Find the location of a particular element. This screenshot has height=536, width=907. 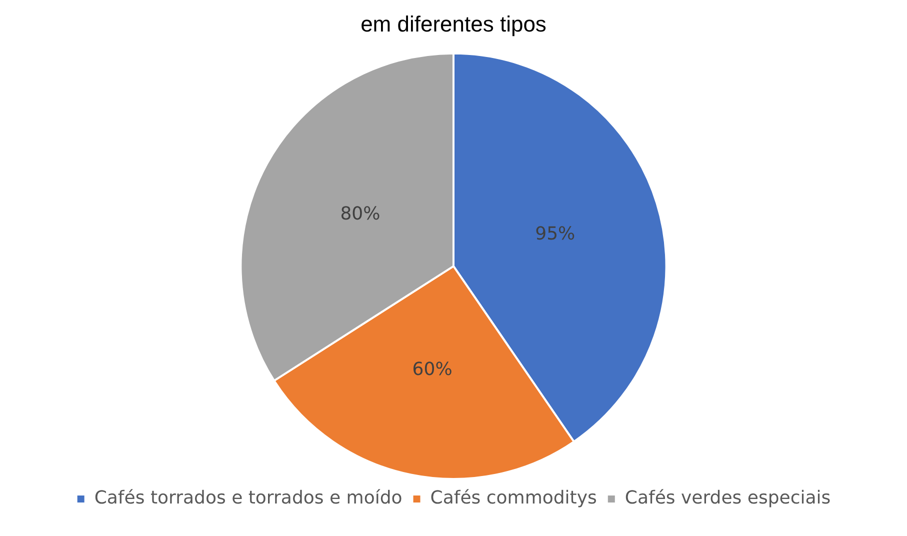

data-label: 95% is located at coordinates (555, 233).